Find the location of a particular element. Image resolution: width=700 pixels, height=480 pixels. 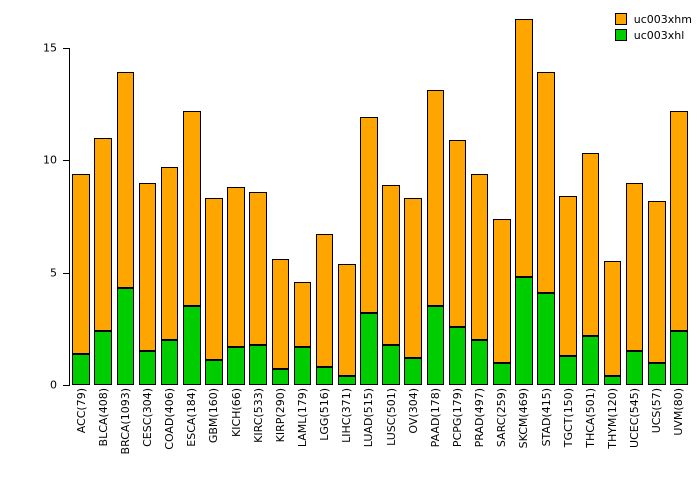

bar-segment-uc003xhl-LGG(516) is located at coordinates (324, 376).